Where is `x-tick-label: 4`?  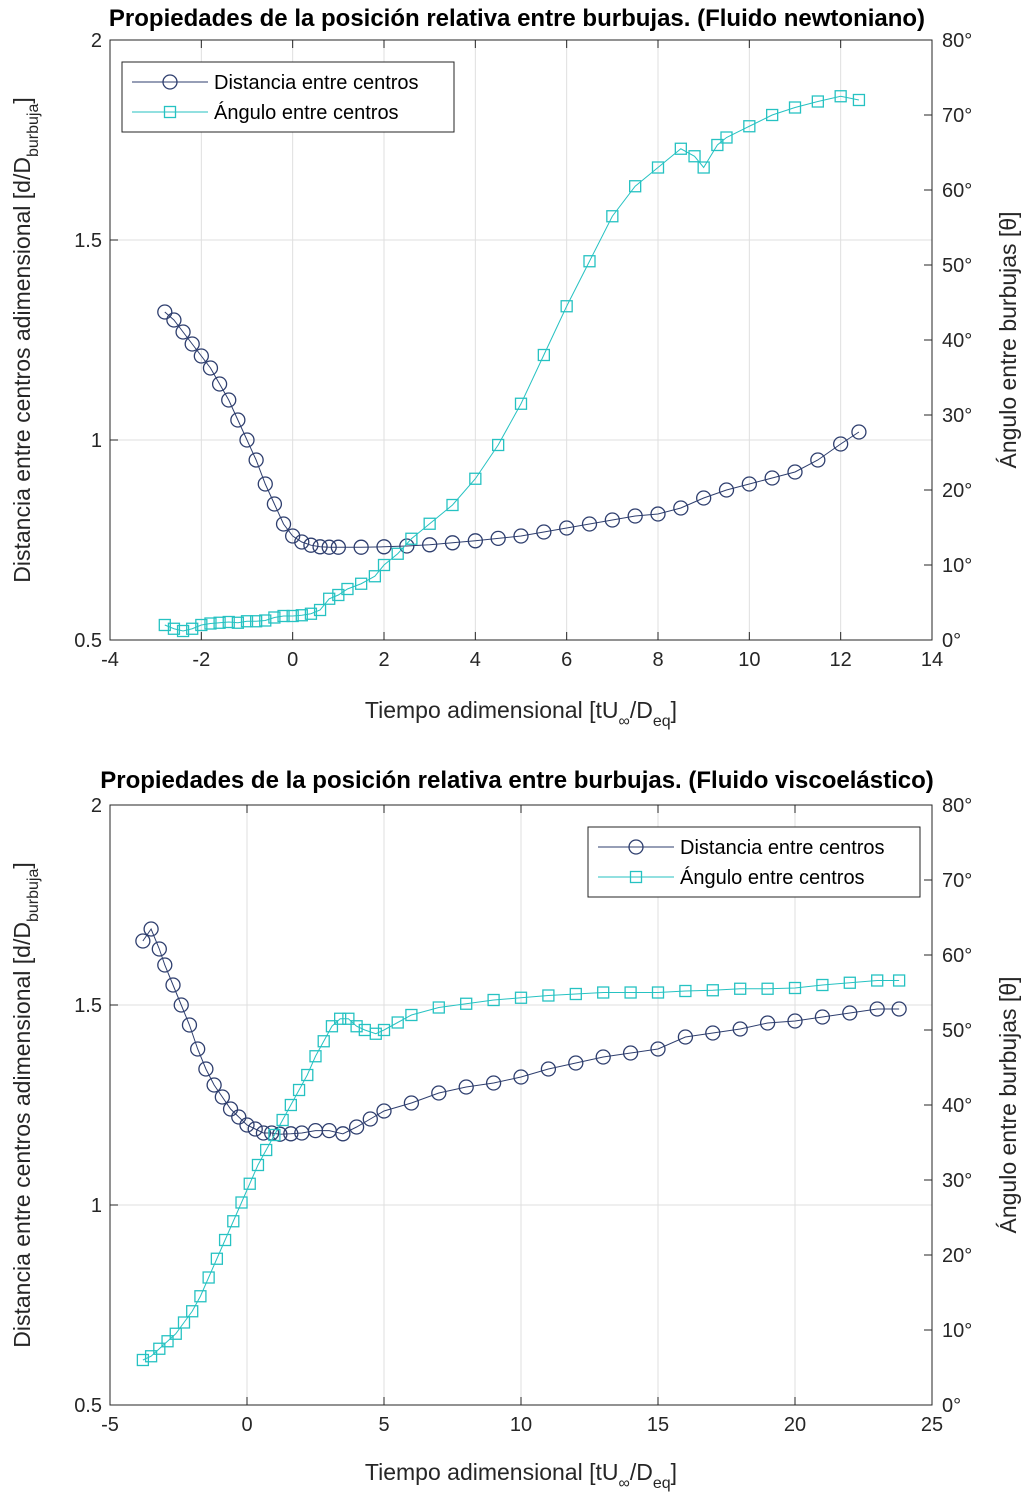 x-tick-label: 4 is located at coordinates (475, 660).